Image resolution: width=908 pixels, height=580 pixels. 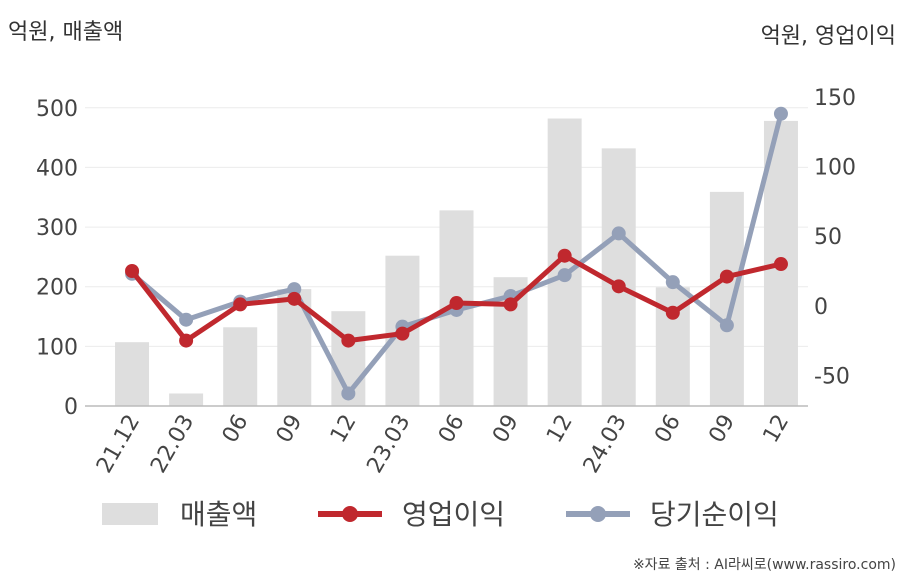 I want to click on legend-label: 영업이익, so click(x=453, y=514).